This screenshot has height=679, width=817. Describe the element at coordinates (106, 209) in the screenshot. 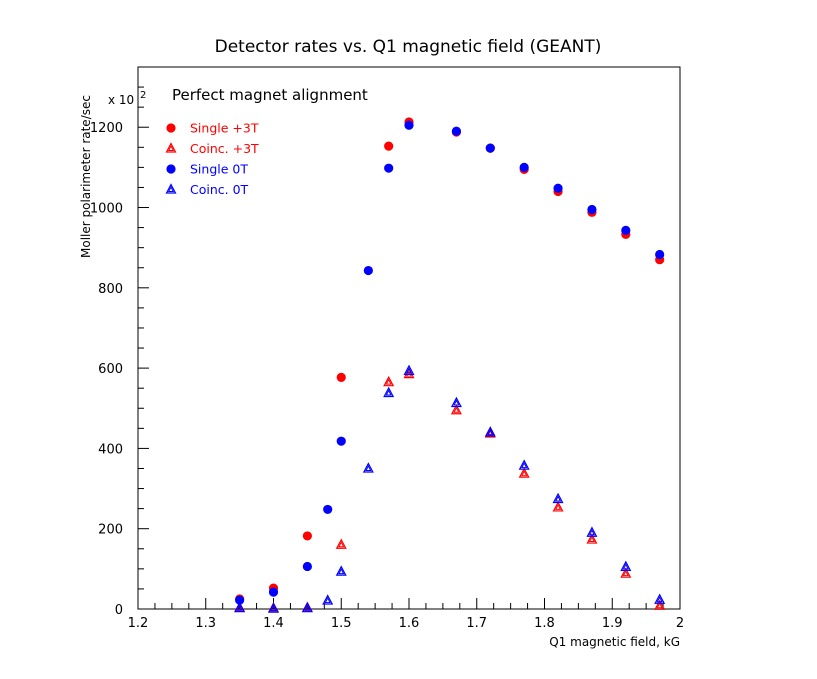

I see `y-tick-label: 1000` at that location.